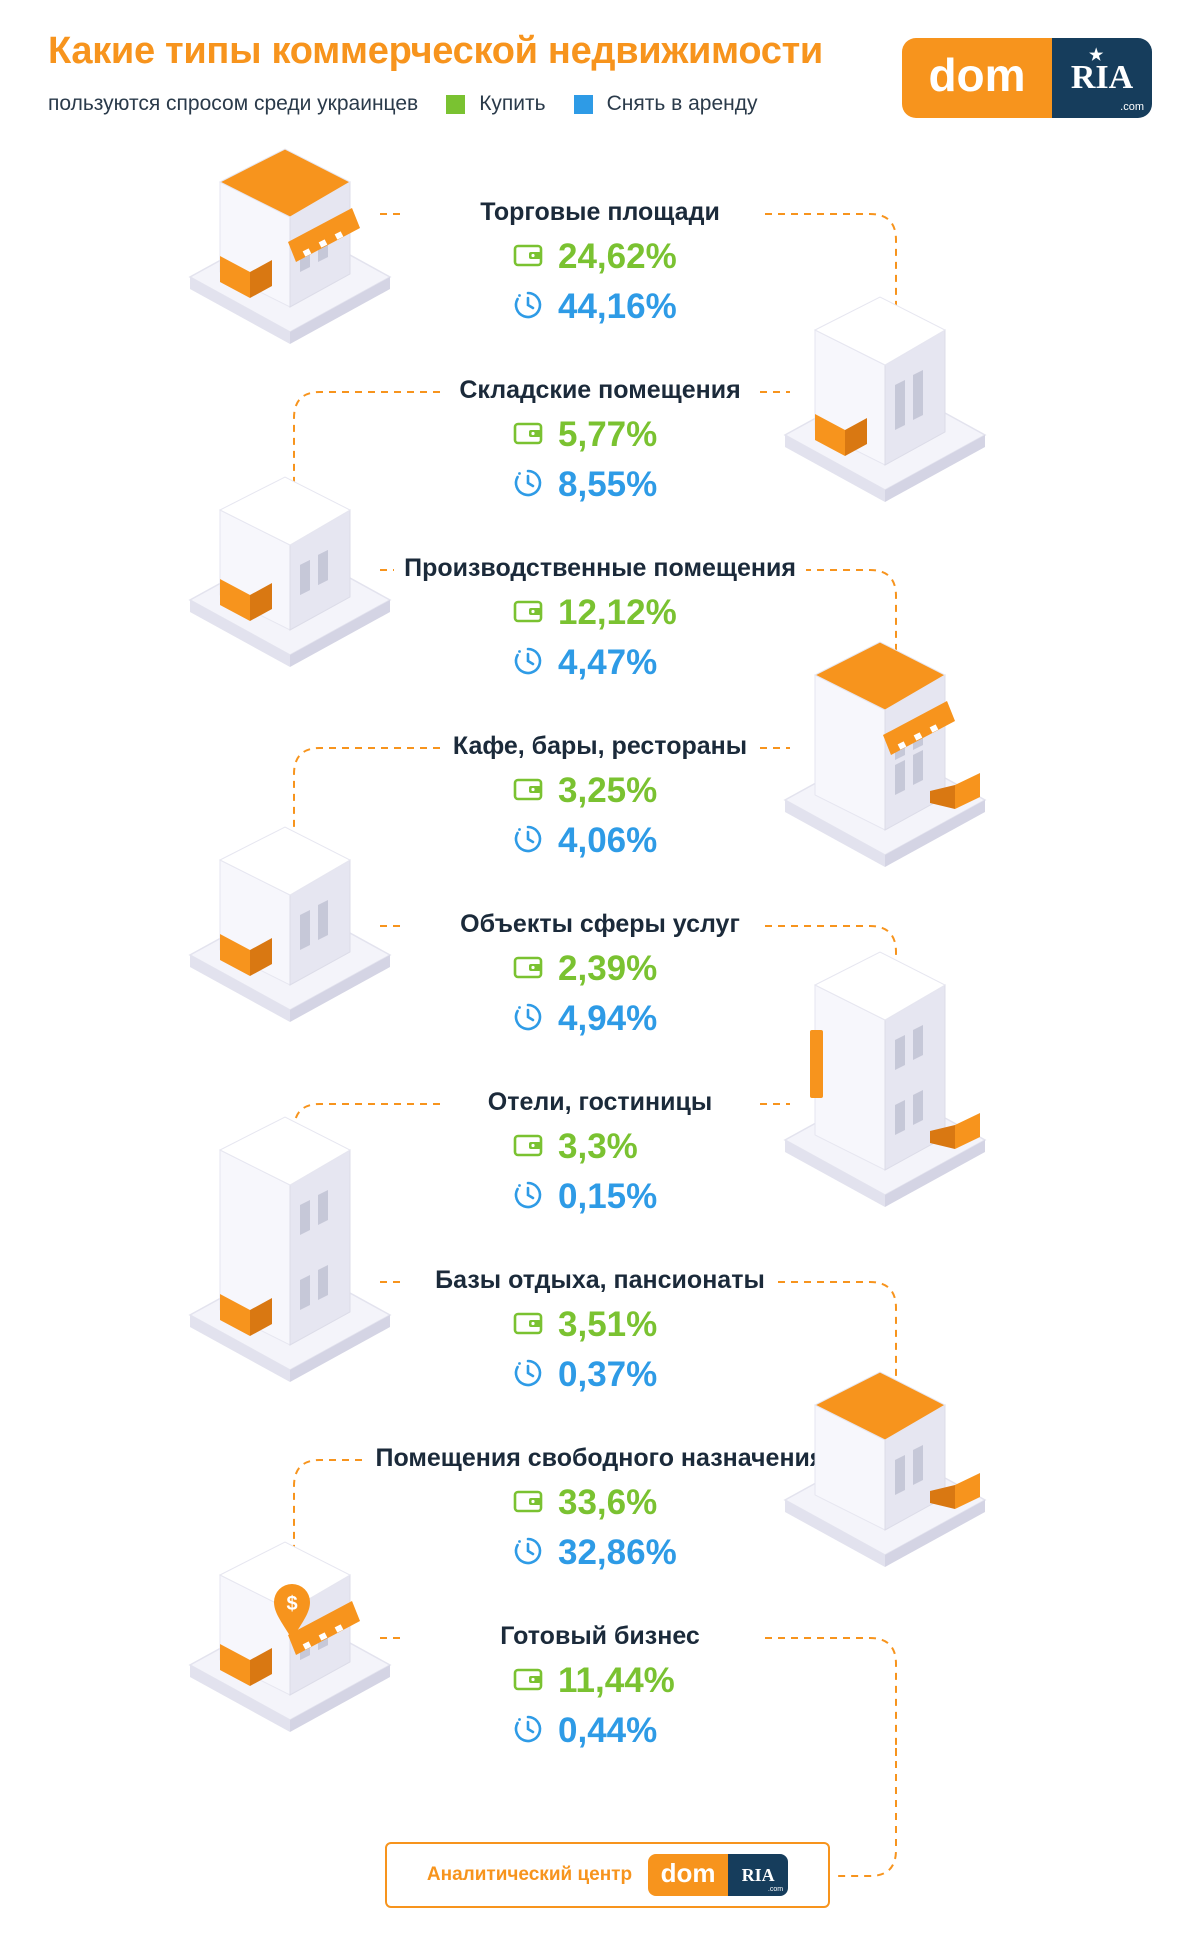 The width and height of the screenshot is (1200, 1945). I want to click on ready-business-icon, so click(290, 1635).